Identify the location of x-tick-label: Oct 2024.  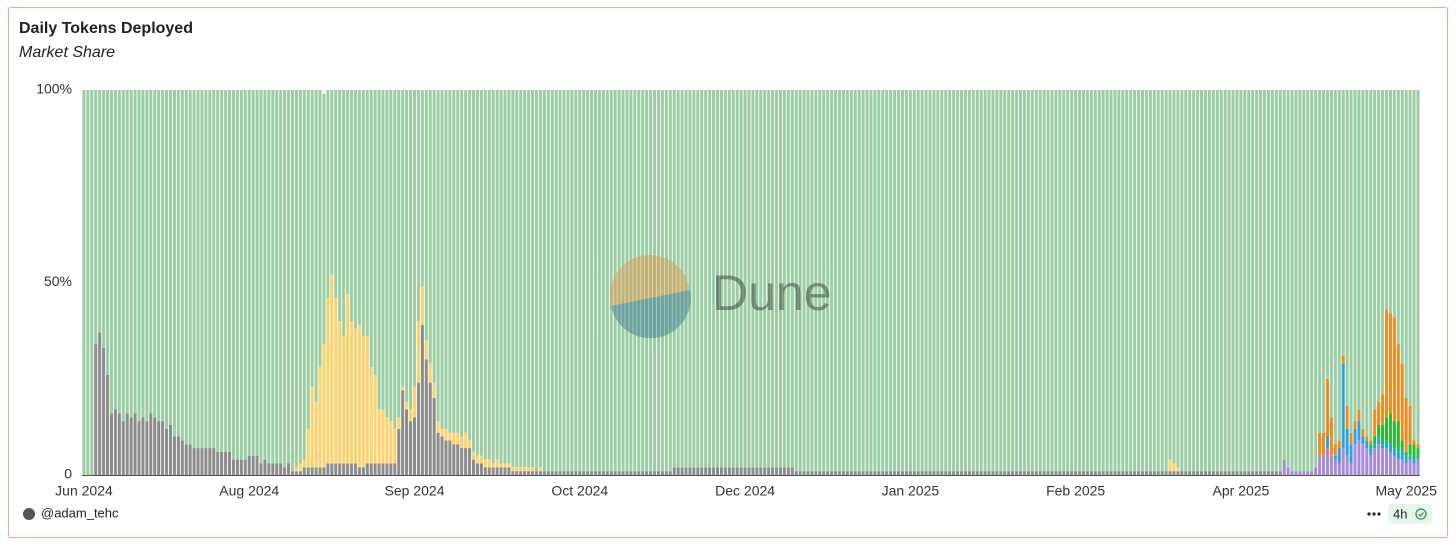
(579, 491).